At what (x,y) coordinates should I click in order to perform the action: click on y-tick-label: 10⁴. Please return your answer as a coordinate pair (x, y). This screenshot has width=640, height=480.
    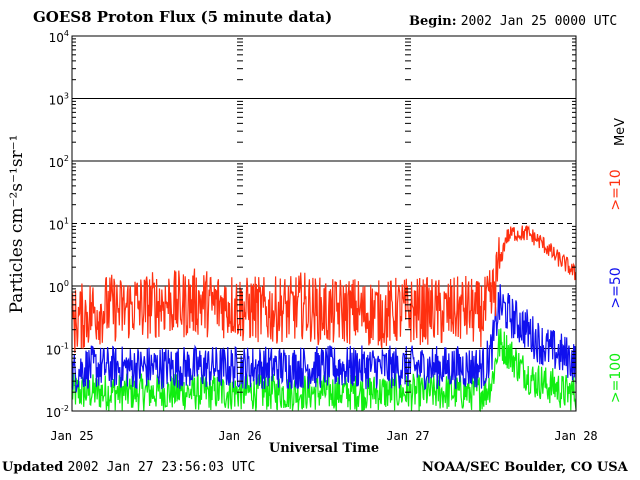
    Looking at the image, I should click on (59, 37).